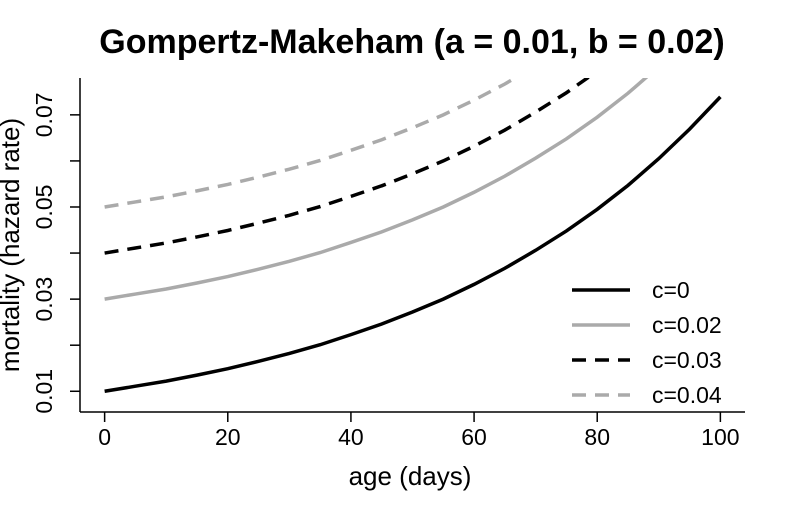 The height and width of the screenshot is (517, 785). Describe the element at coordinates (474, 437) in the screenshot. I see `x-tick-label: 60` at that location.